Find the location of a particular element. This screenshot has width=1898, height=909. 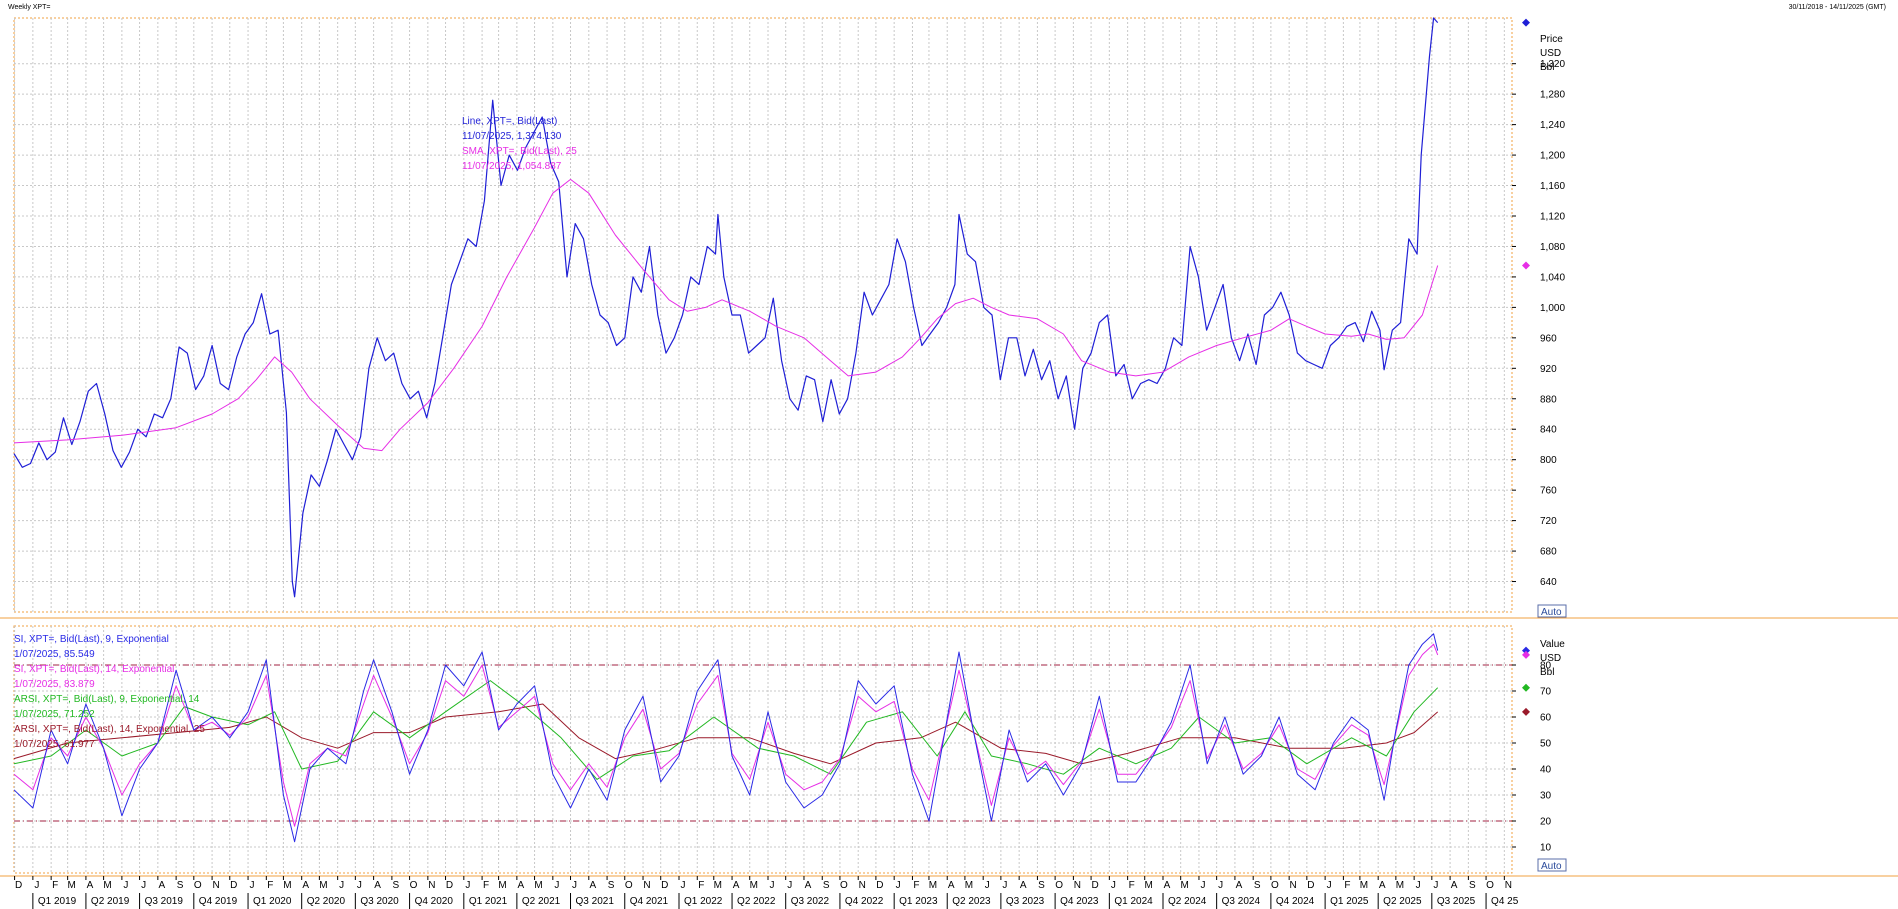

price-legend-entry: Line, XPT=, Bid(Last) is located at coordinates (509, 121).